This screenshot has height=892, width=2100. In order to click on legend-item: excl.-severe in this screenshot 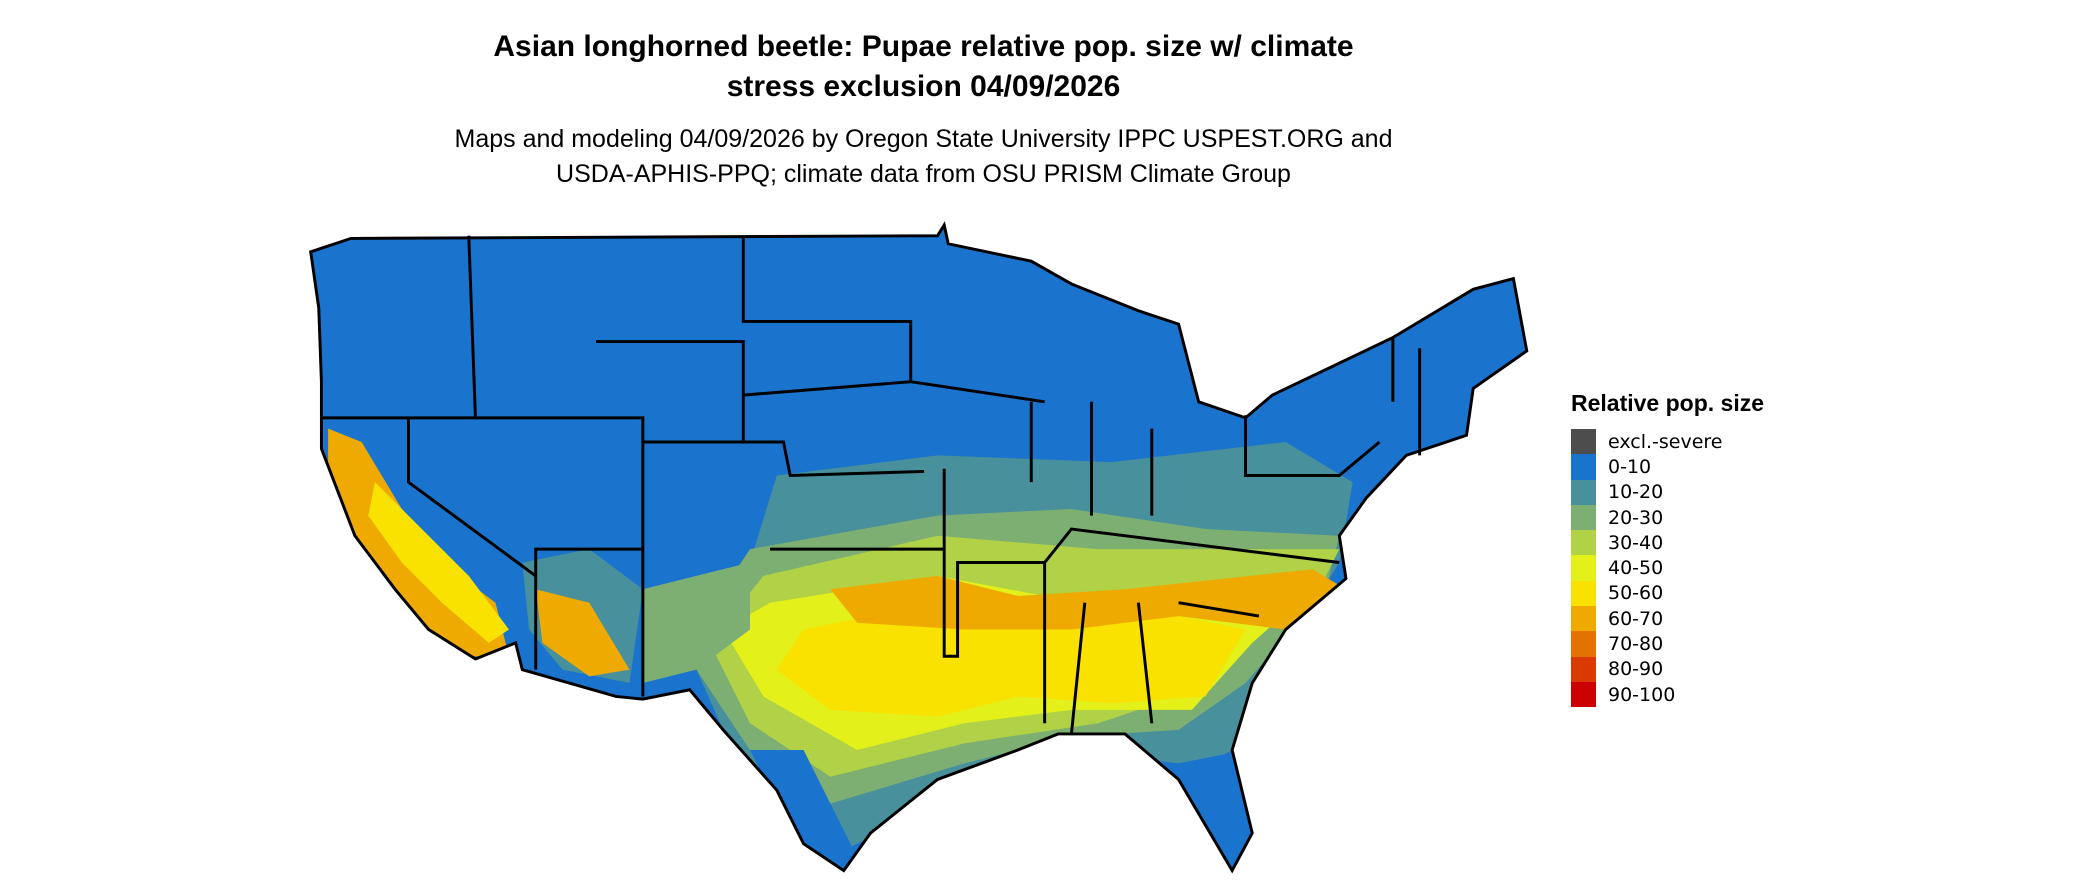, I will do `click(1667, 442)`.